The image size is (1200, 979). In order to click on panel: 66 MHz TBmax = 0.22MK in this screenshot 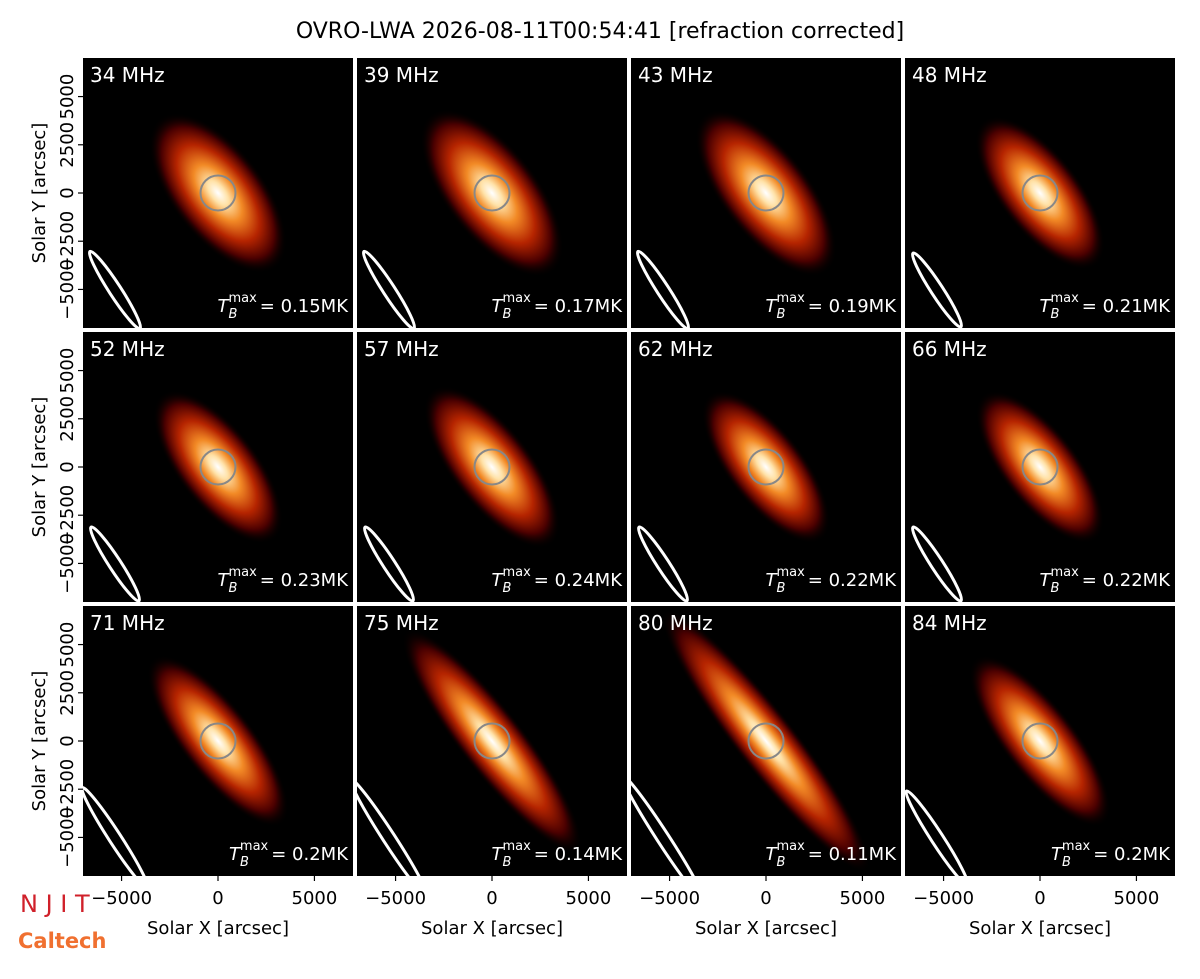, I will do `click(1040, 467)`.